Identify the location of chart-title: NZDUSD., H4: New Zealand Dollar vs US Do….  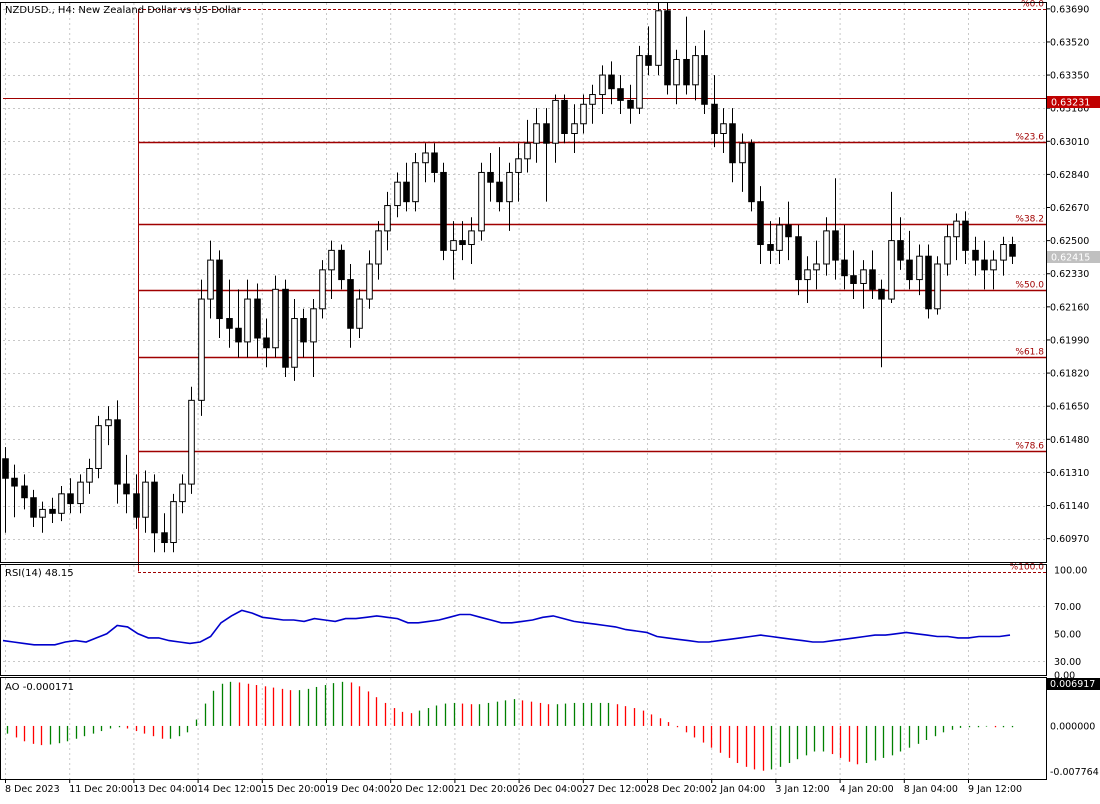
(123, 10).